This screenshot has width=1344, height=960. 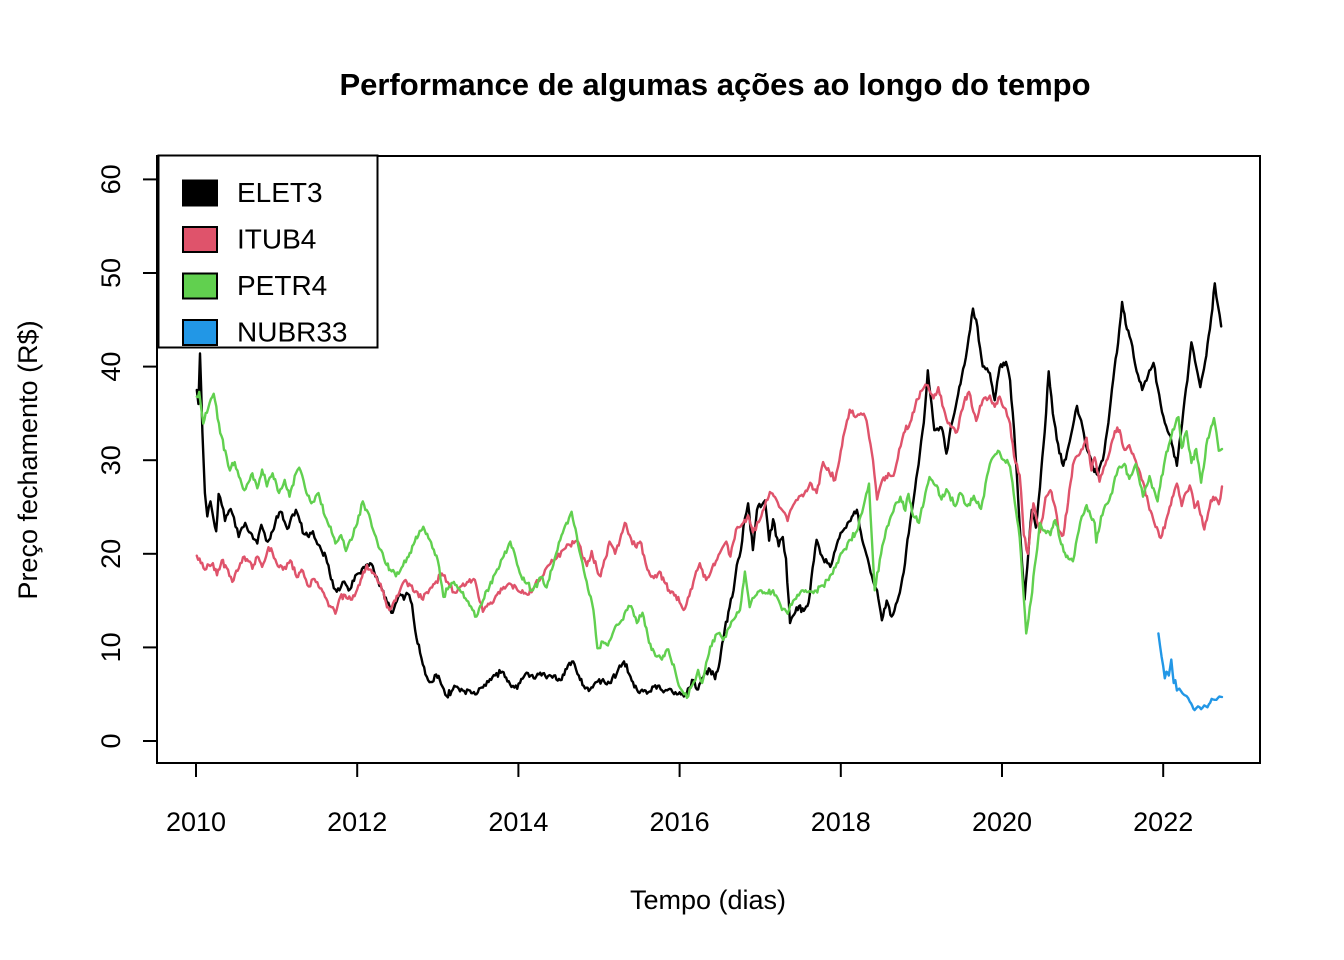 I want to click on y-tick-label: 30, so click(x=111, y=460).